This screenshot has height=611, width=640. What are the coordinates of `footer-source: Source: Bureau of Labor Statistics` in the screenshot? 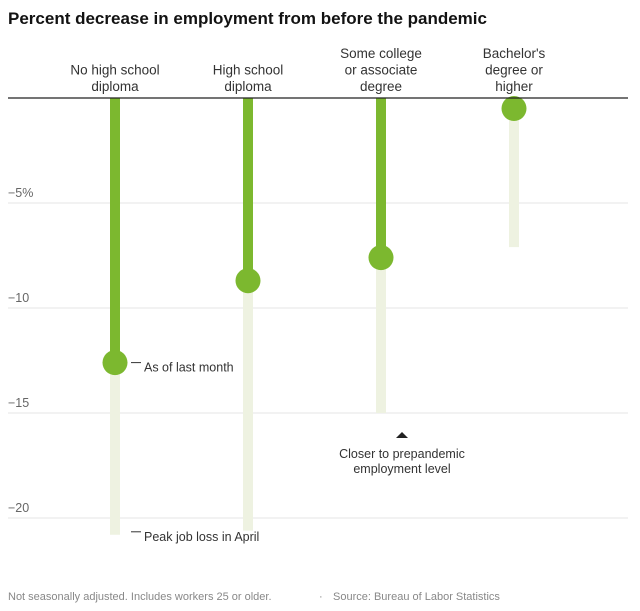 It's located at (416, 597).